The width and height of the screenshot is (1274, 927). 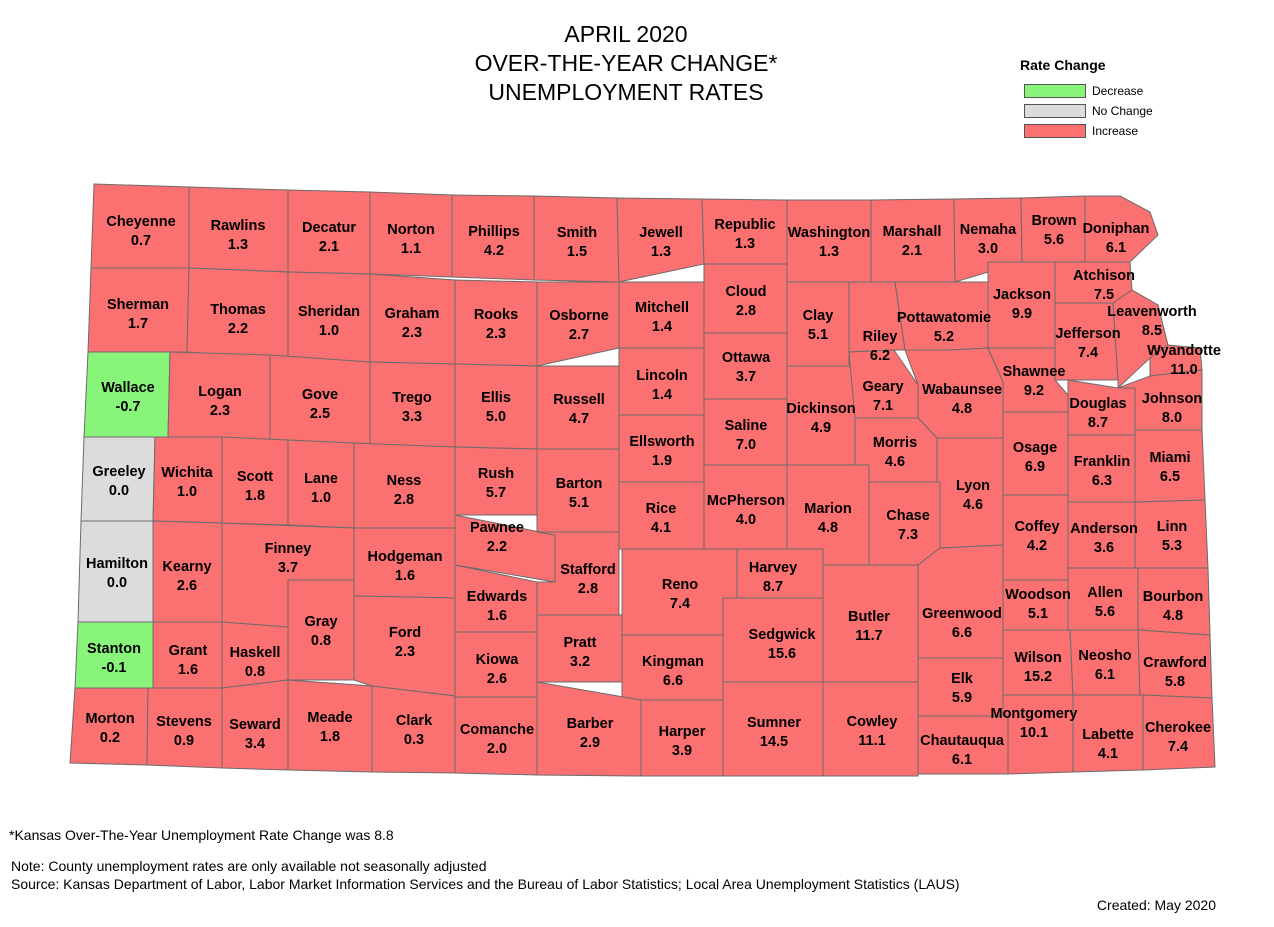 What do you see at coordinates (746, 377) in the screenshot?
I see `county-value-ottawa: 3.7` at bounding box center [746, 377].